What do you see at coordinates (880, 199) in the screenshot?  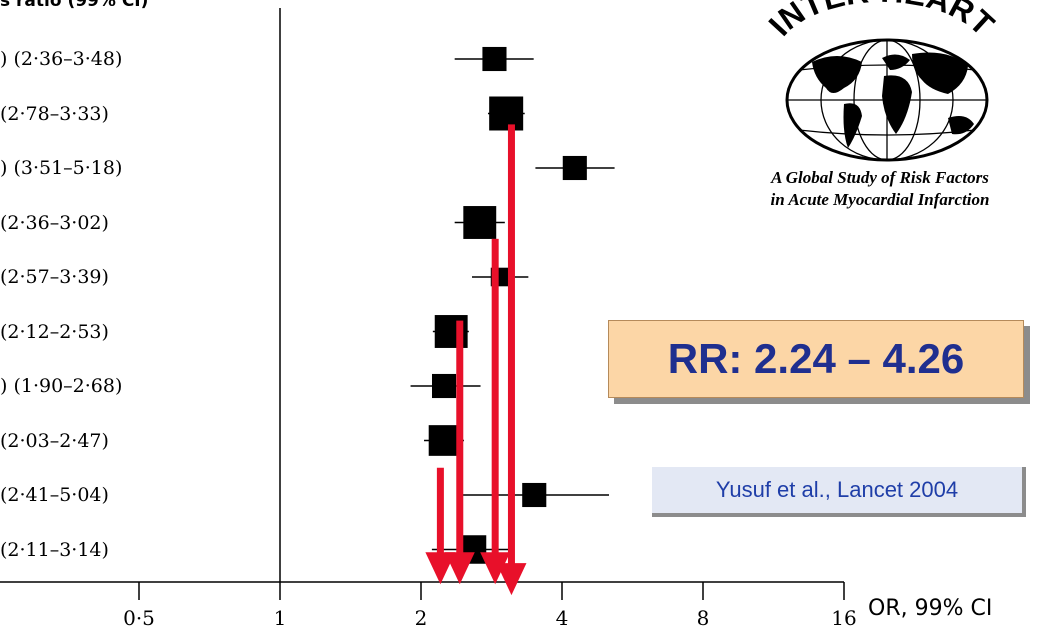 I see `logo-caption-line2: in Acute Myocardial Infarction` at bounding box center [880, 199].